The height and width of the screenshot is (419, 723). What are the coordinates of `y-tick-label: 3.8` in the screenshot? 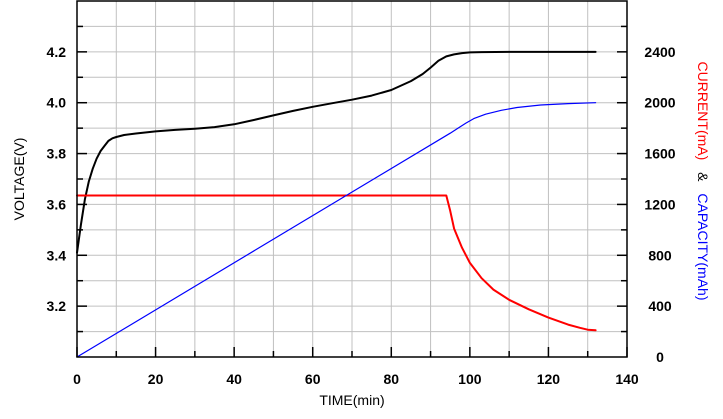 It's located at (57, 154).